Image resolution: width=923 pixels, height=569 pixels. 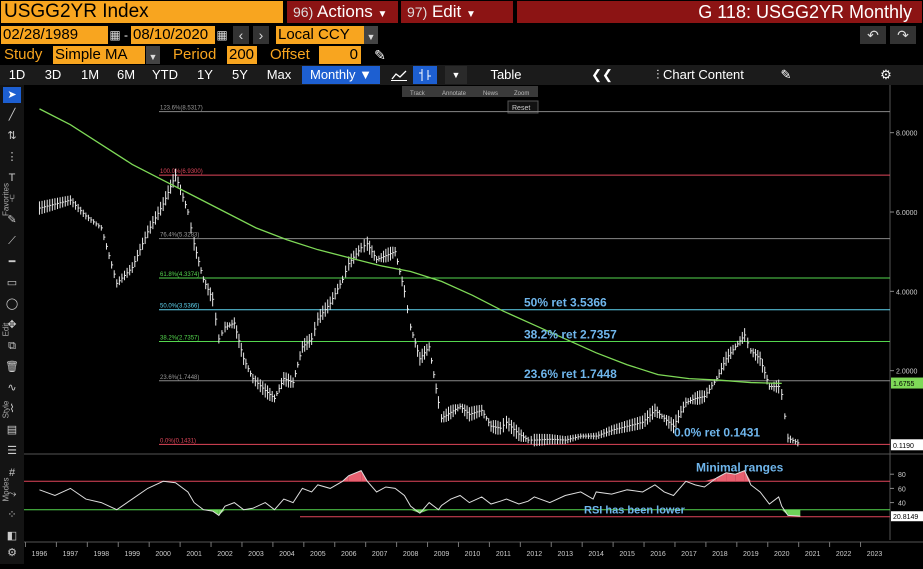 I want to click on edit-menu: 97) Edit ▼, so click(x=457, y=12).